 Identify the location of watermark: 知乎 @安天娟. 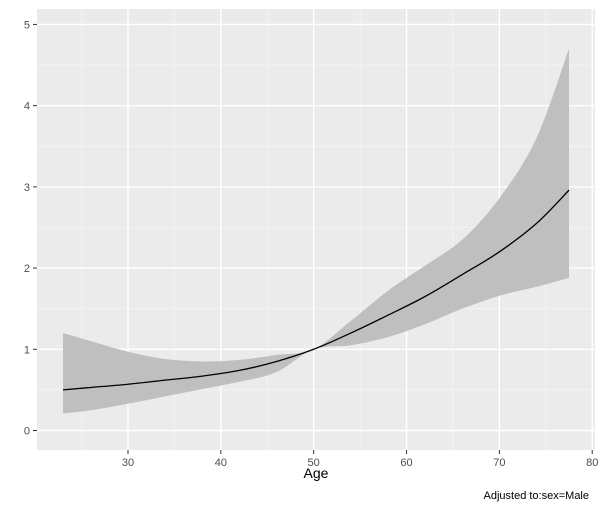
(533, 486).